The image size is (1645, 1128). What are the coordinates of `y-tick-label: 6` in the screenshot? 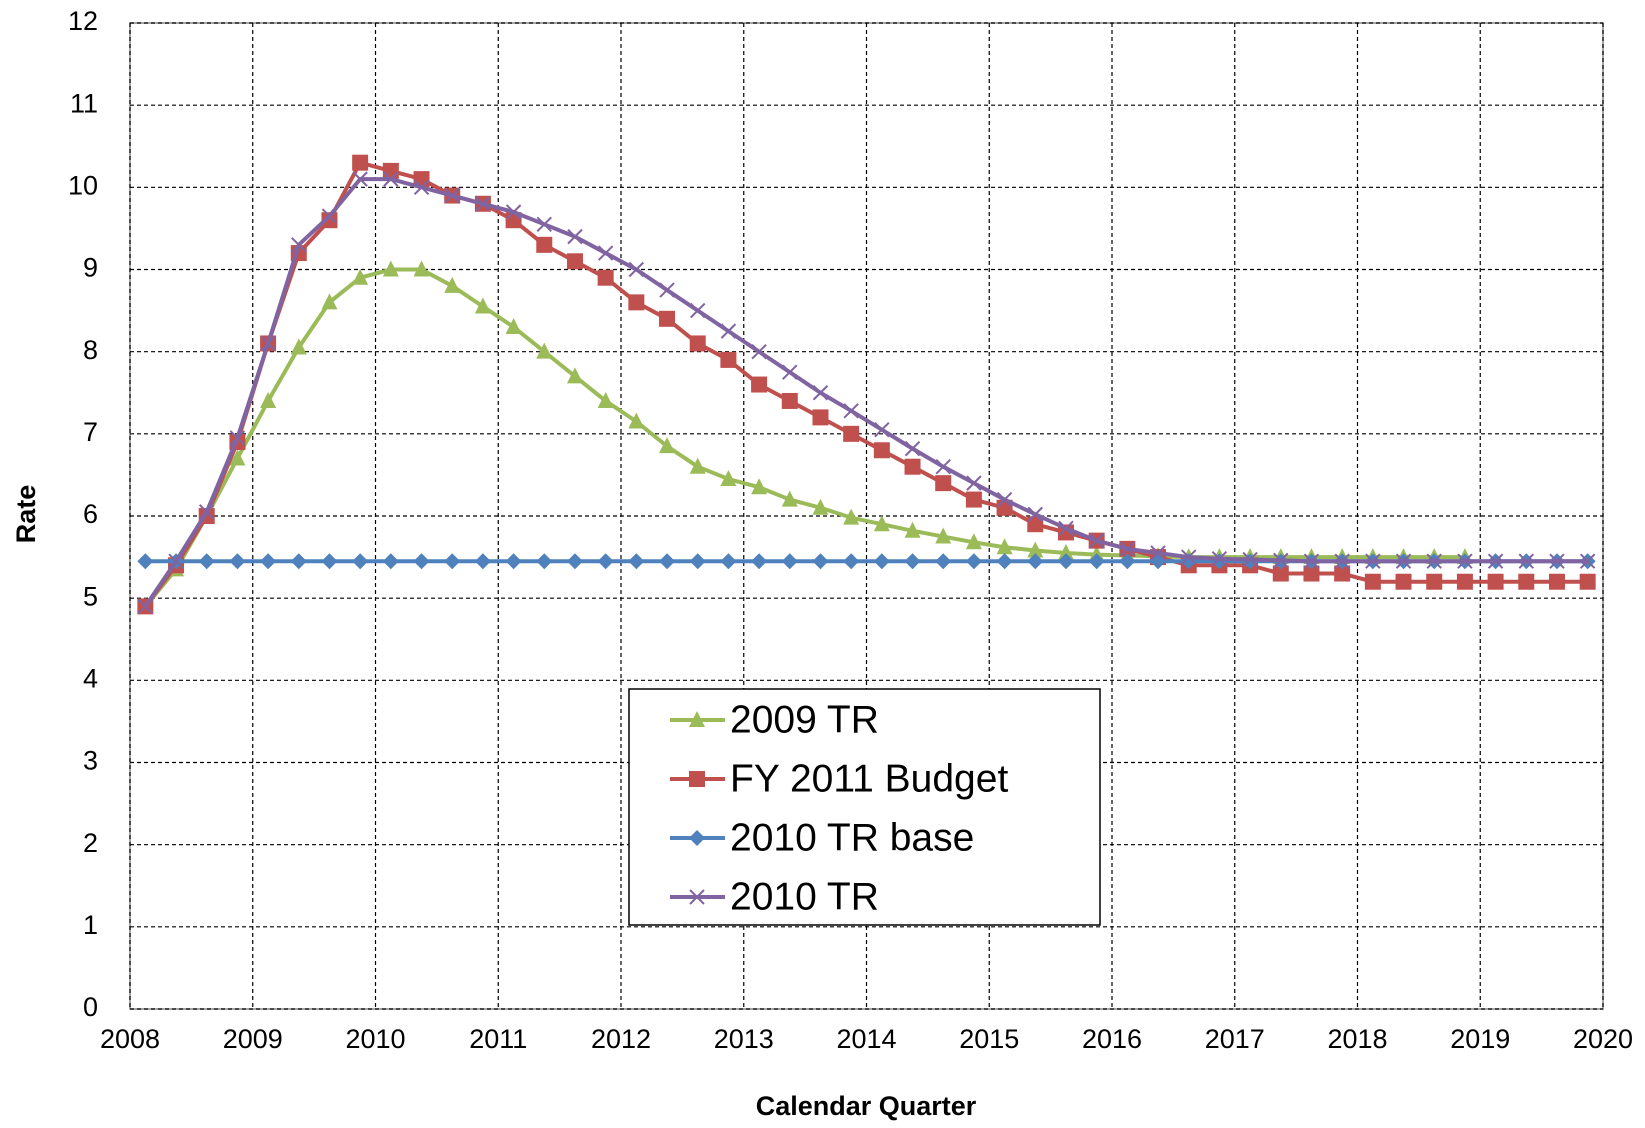 It's located at (90, 514).